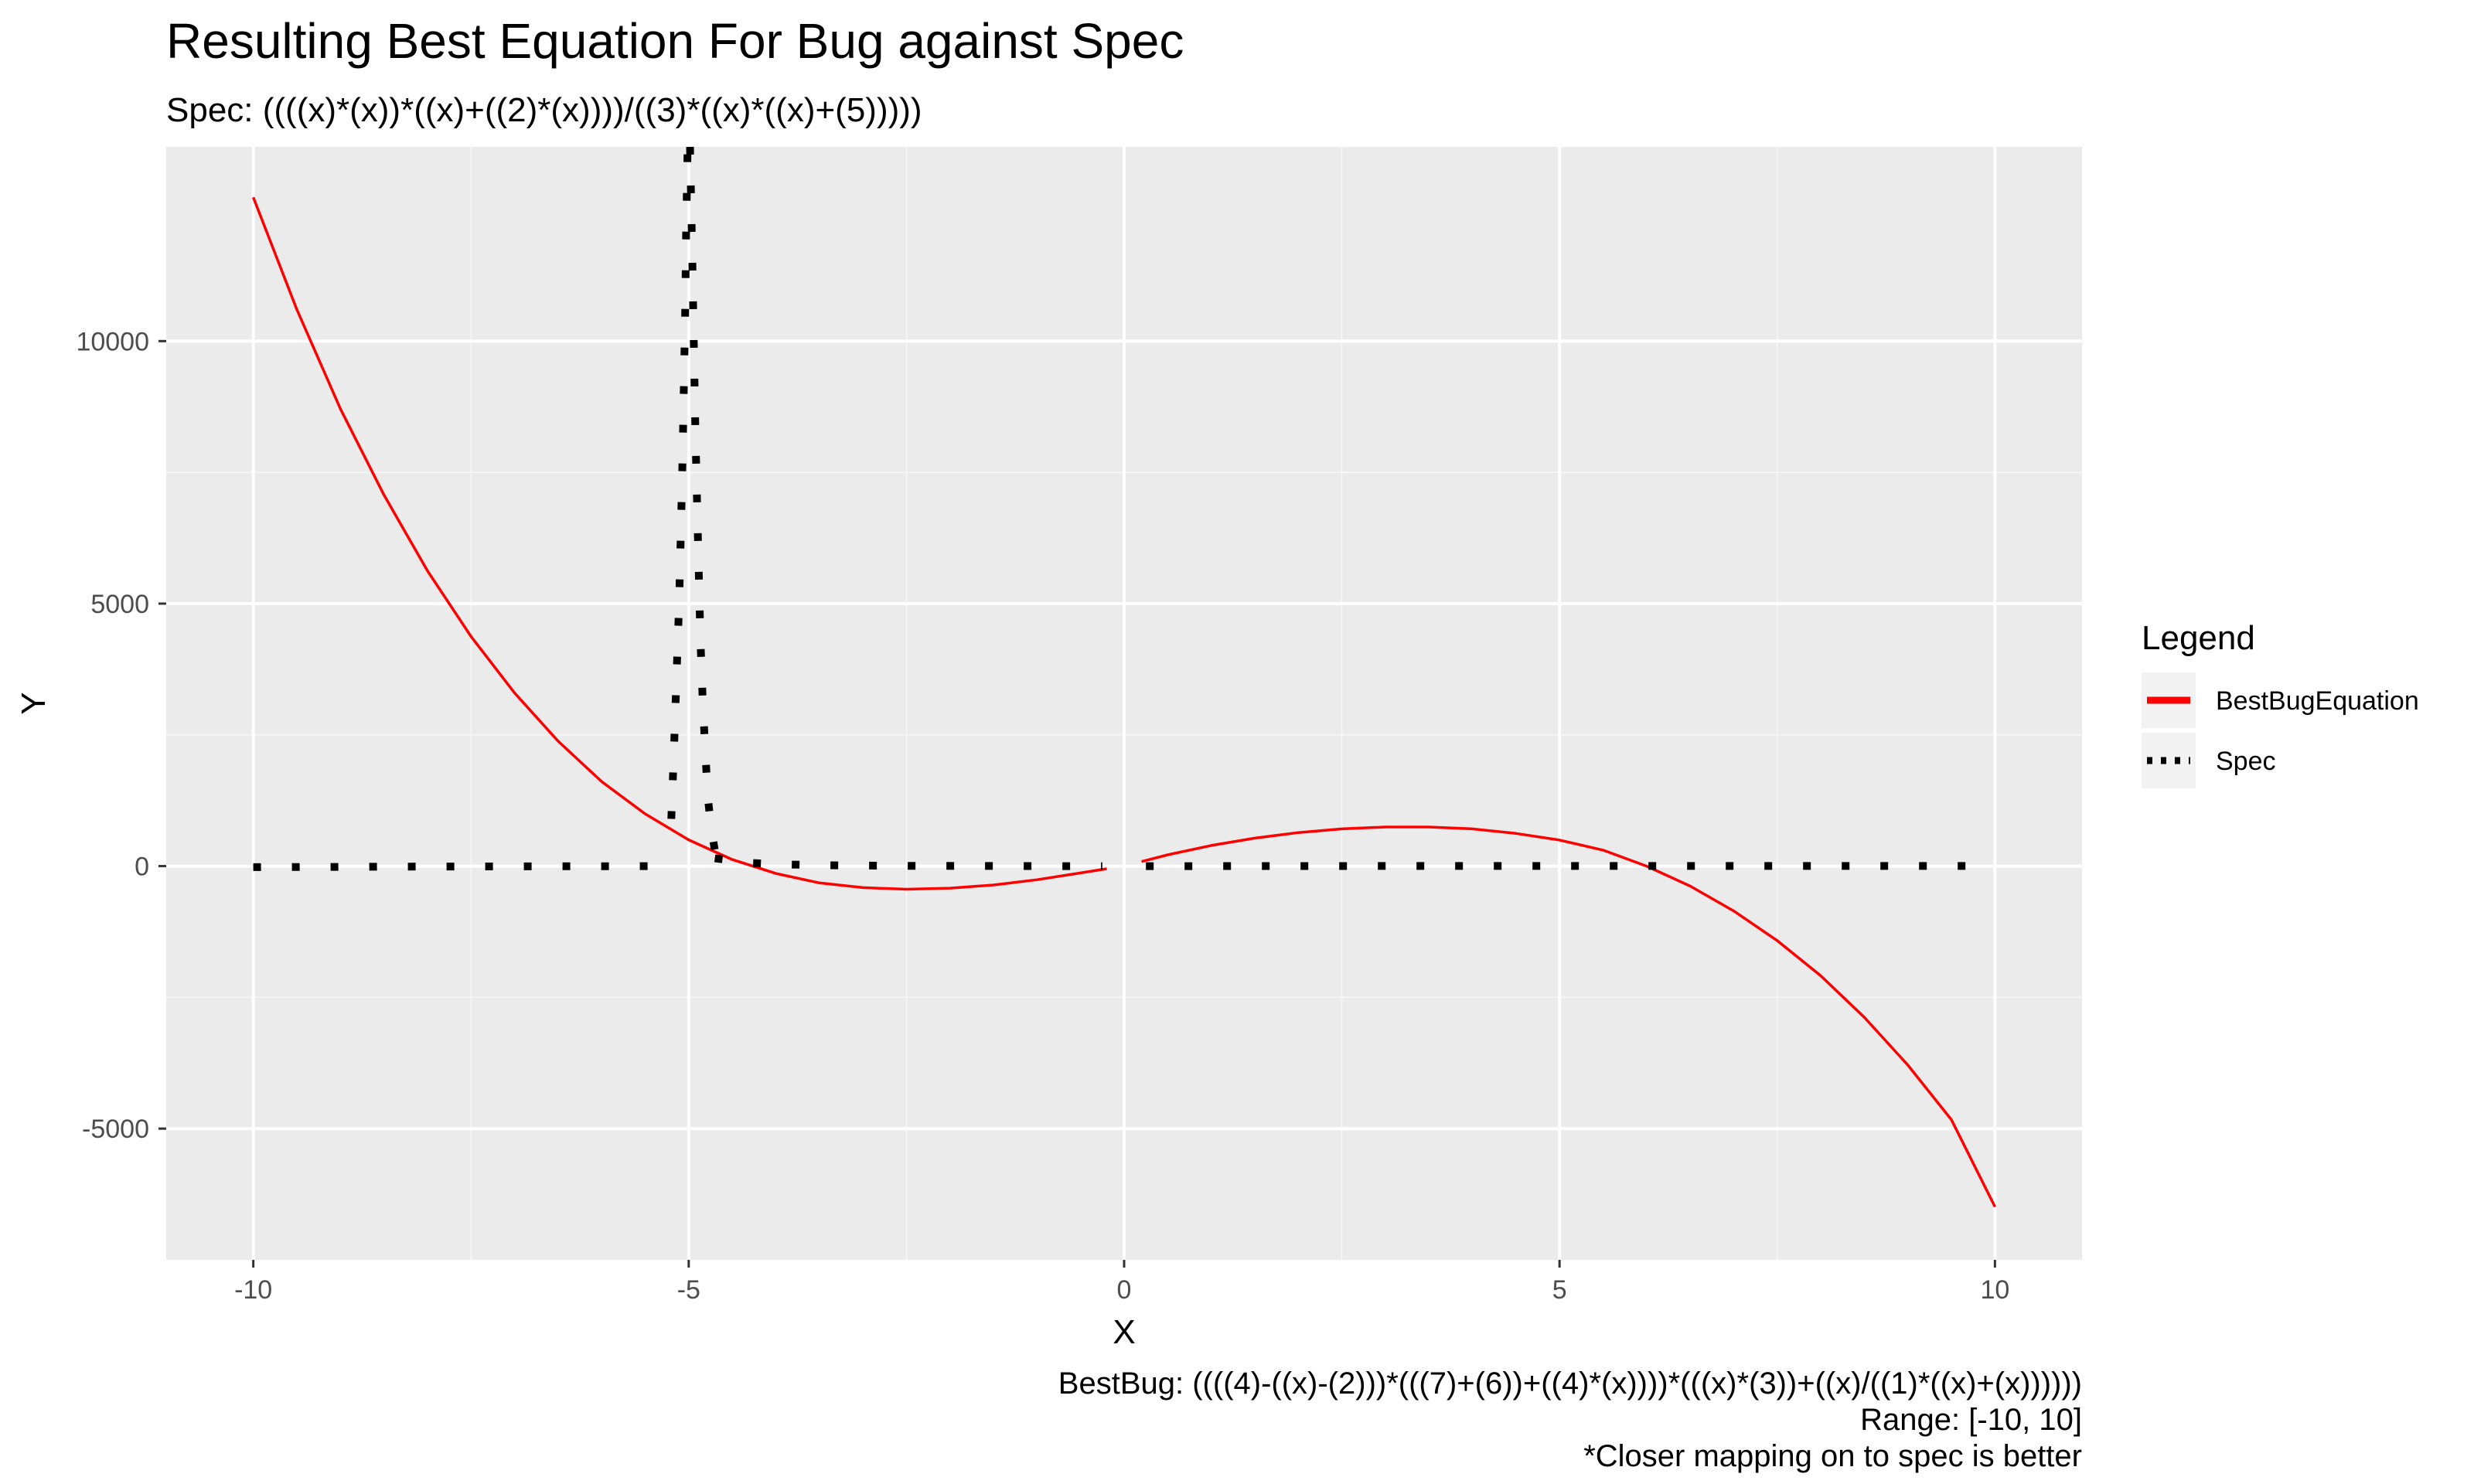  I want to click on x-axis: -10 -5 0 5 10, so click(1121, 1282).